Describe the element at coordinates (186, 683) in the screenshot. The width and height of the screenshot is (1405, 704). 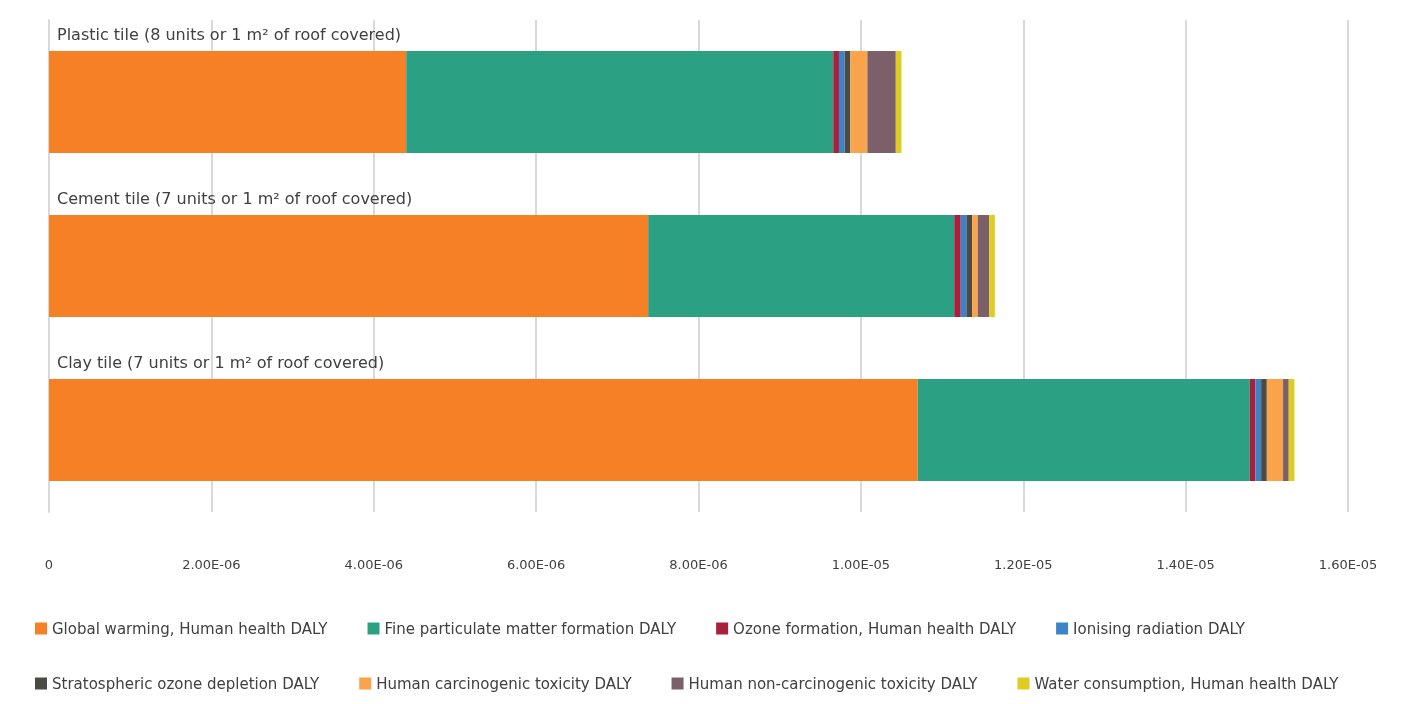
I see `legend-label: Stratospheric ozone depletion DALY` at that location.